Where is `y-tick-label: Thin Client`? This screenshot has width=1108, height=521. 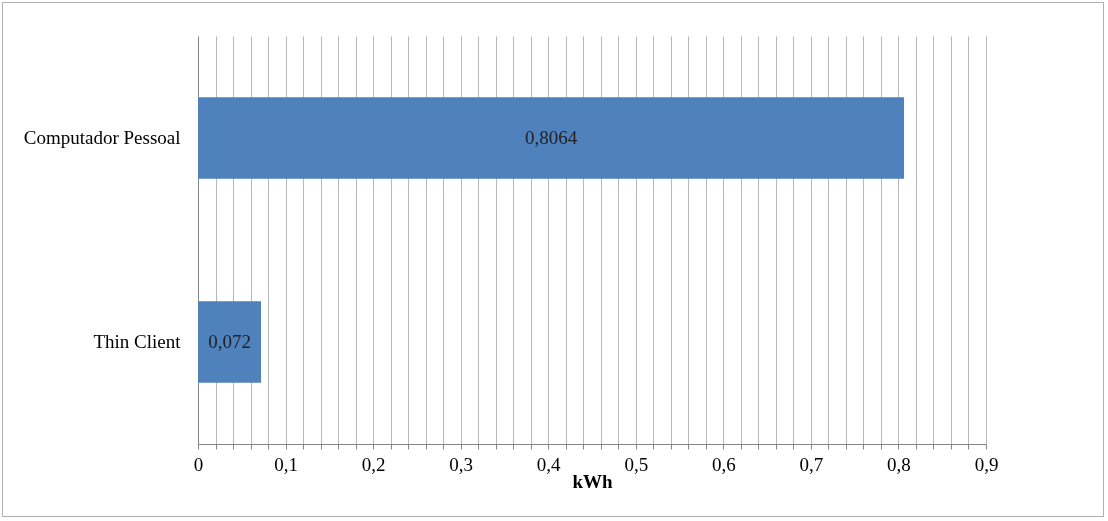
y-tick-label: Thin Client is located at coordinates (137, 341).